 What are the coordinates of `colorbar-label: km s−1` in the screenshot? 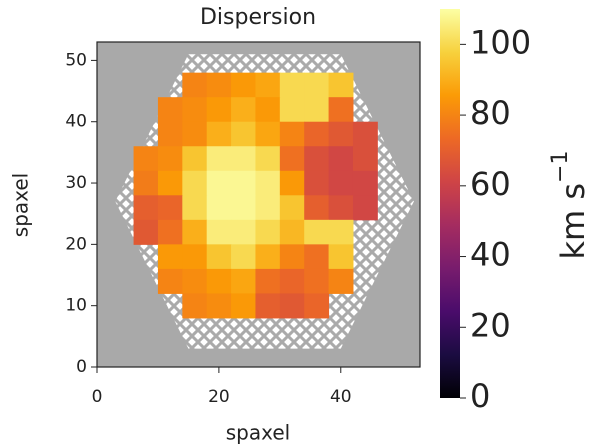 It's located at (570, 205).